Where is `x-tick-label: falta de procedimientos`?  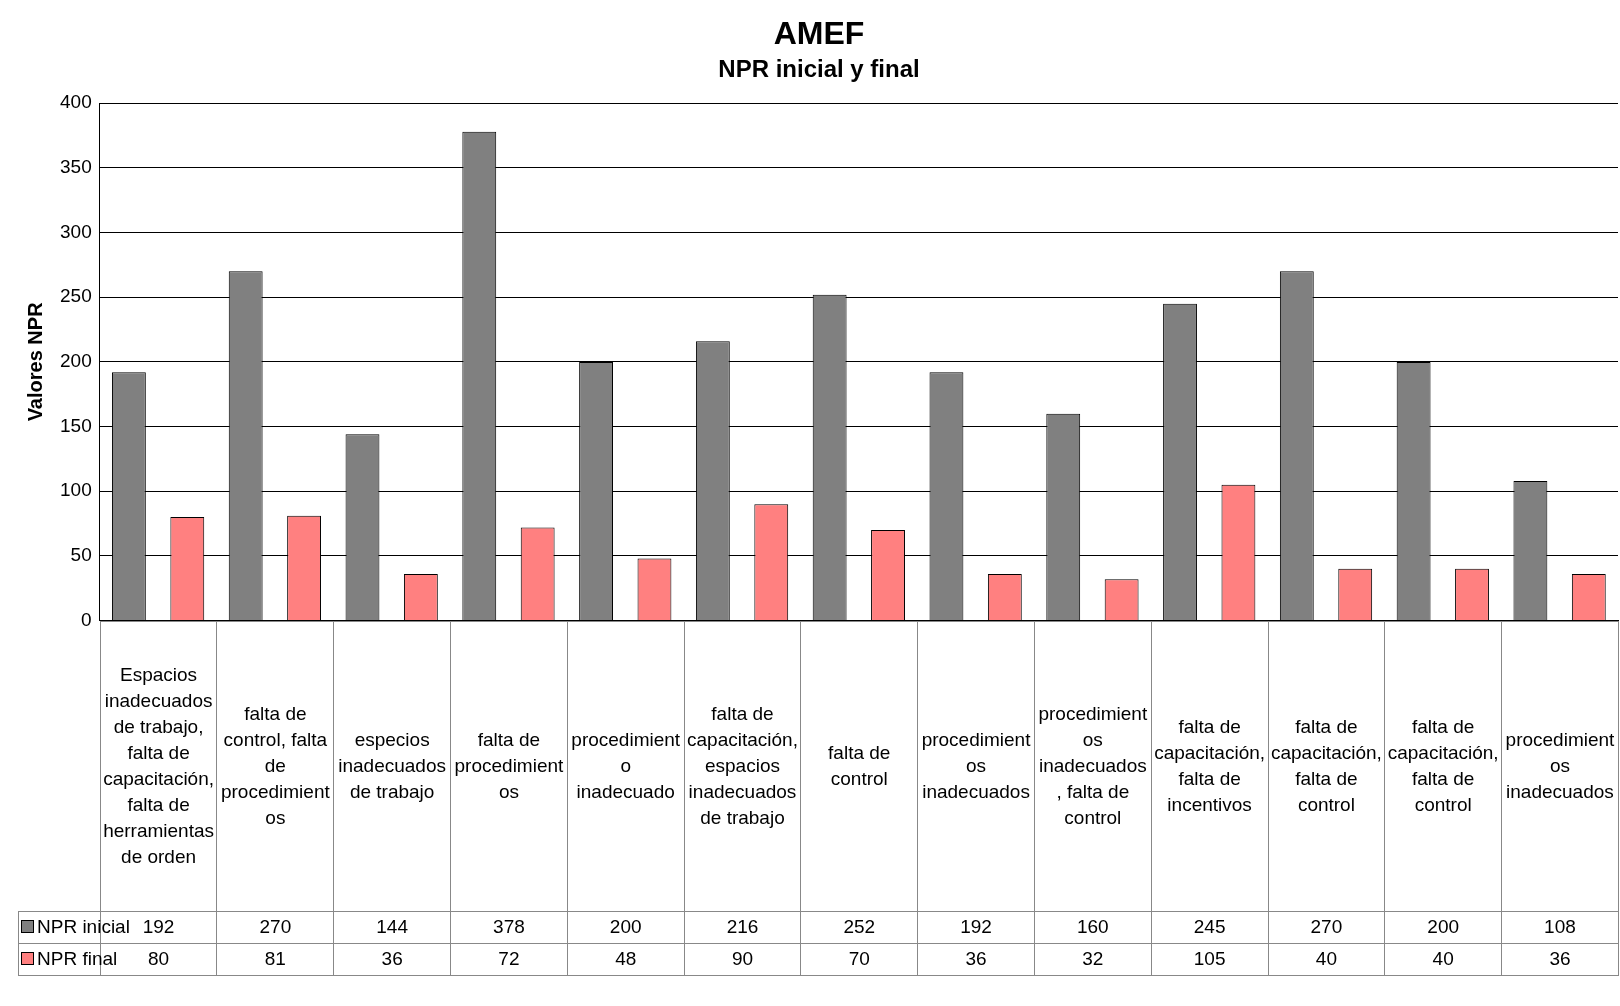 x-tick-label: falta de procedimientos is located at coordinates (509, 766).